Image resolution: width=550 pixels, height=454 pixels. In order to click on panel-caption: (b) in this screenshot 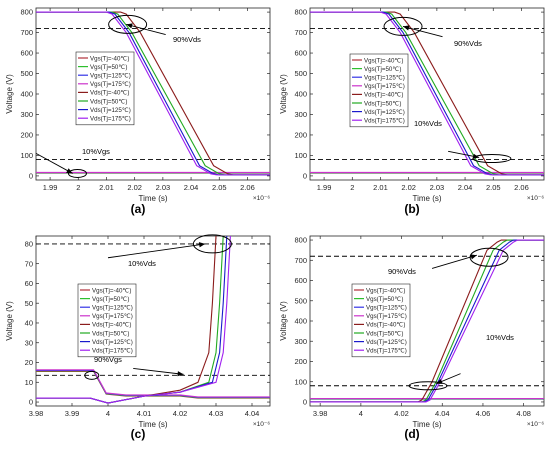, I will do `click(411, 209)`.